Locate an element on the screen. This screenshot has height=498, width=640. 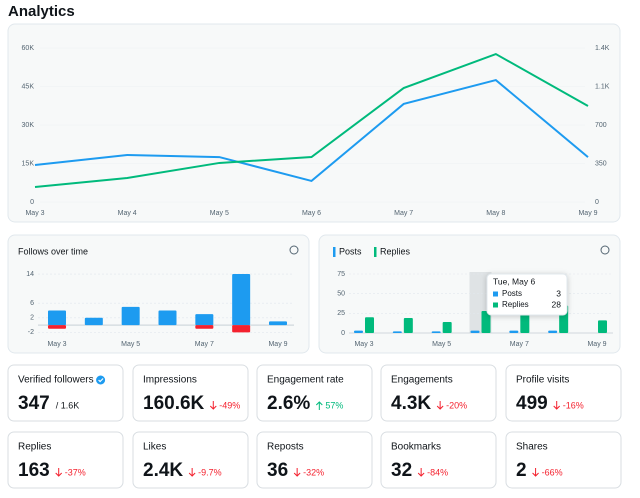
metric-label: Bookmarks is located at coordinates (416, 447).